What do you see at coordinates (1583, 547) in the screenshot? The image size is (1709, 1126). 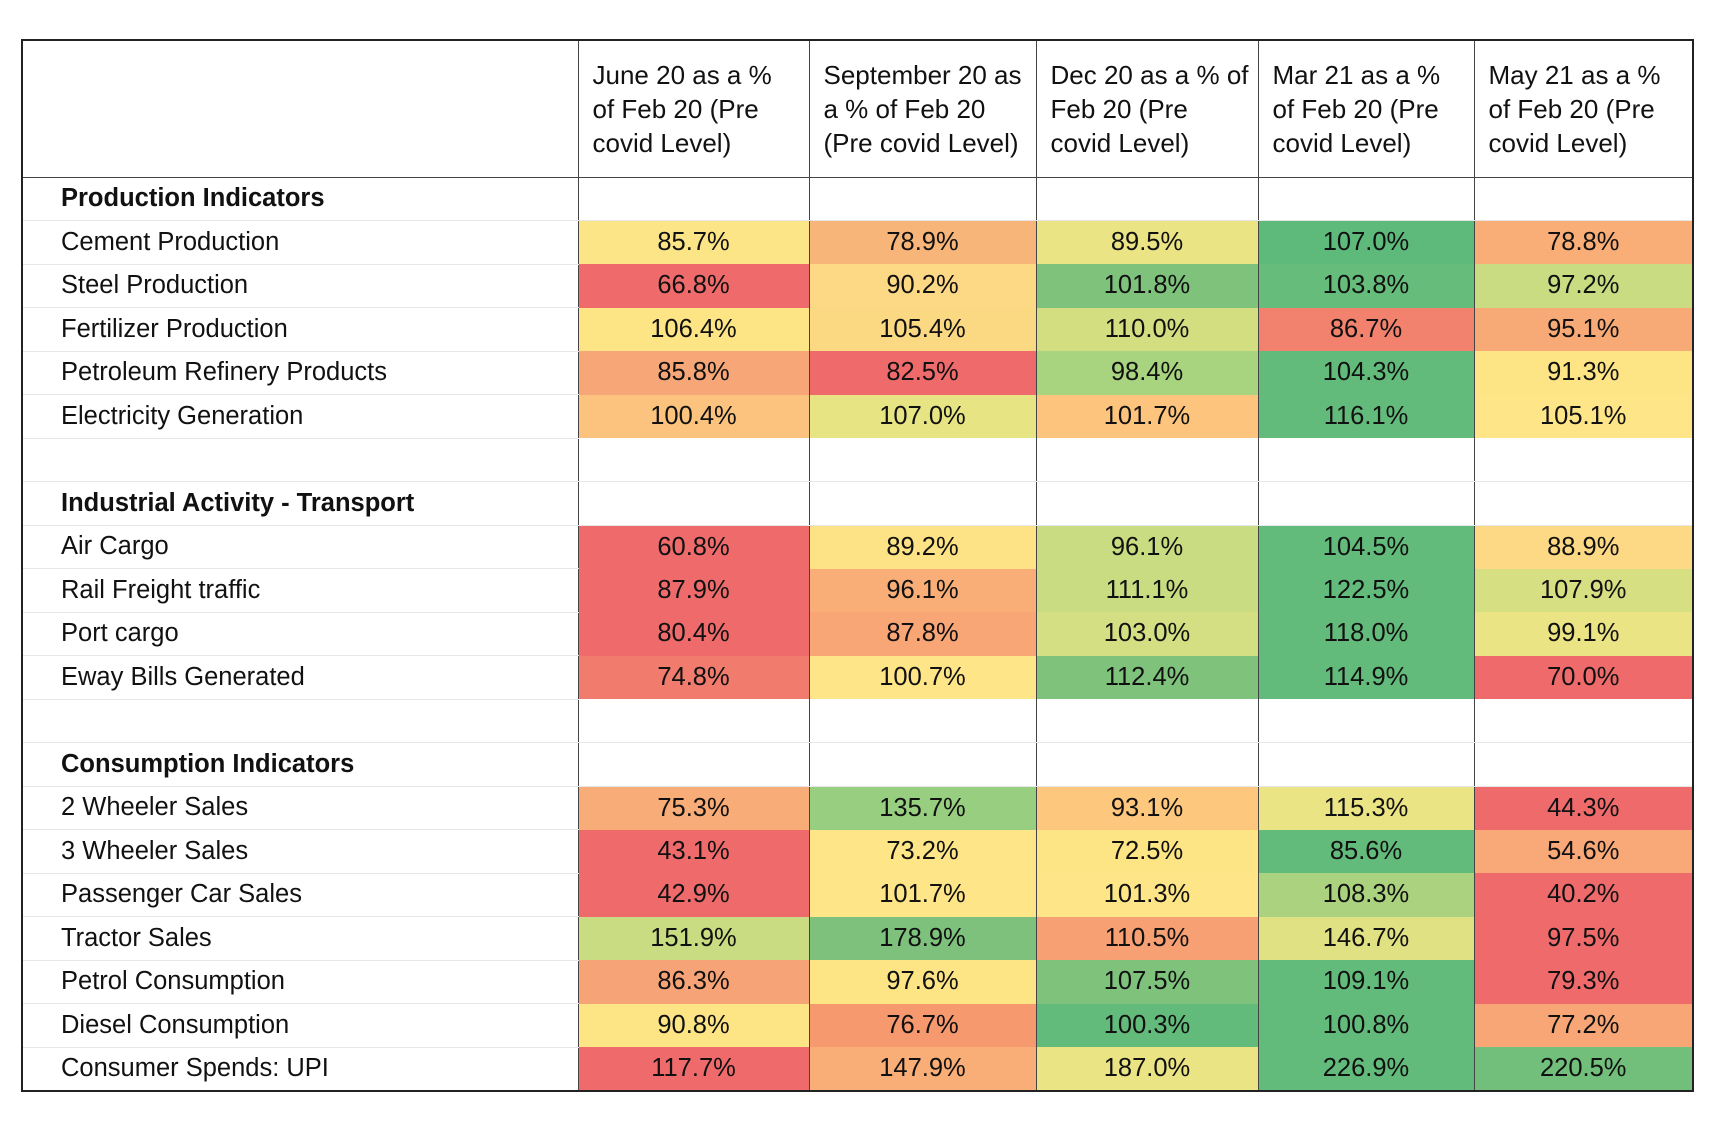 I see `heat-cell: 88.9%` at bounding box center [1583, 547].